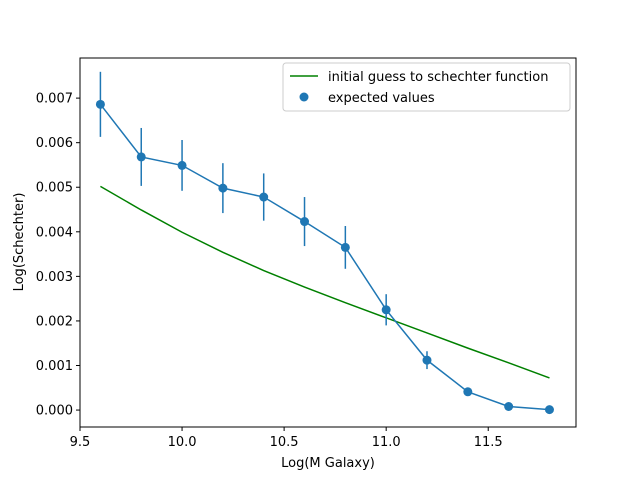 The height and width of the screenshot is (480, 640). I want to click on x-tick-label: 10.5, so click(284, 442).